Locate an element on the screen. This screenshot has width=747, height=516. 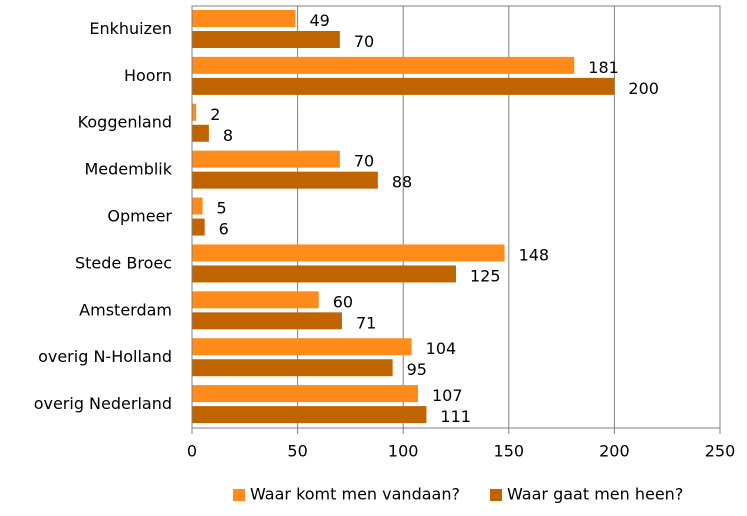
x-tick-label: 200 is located at coordinates (614, 451).